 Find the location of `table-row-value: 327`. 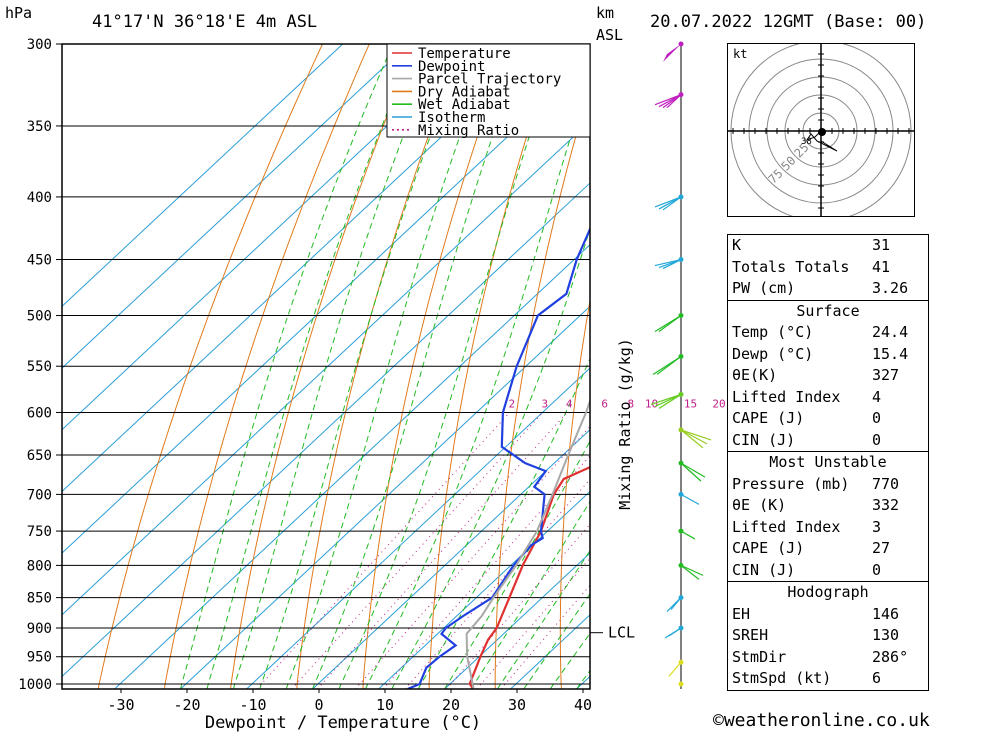

table-row-value: 327 is located at coordinates (886, 375).